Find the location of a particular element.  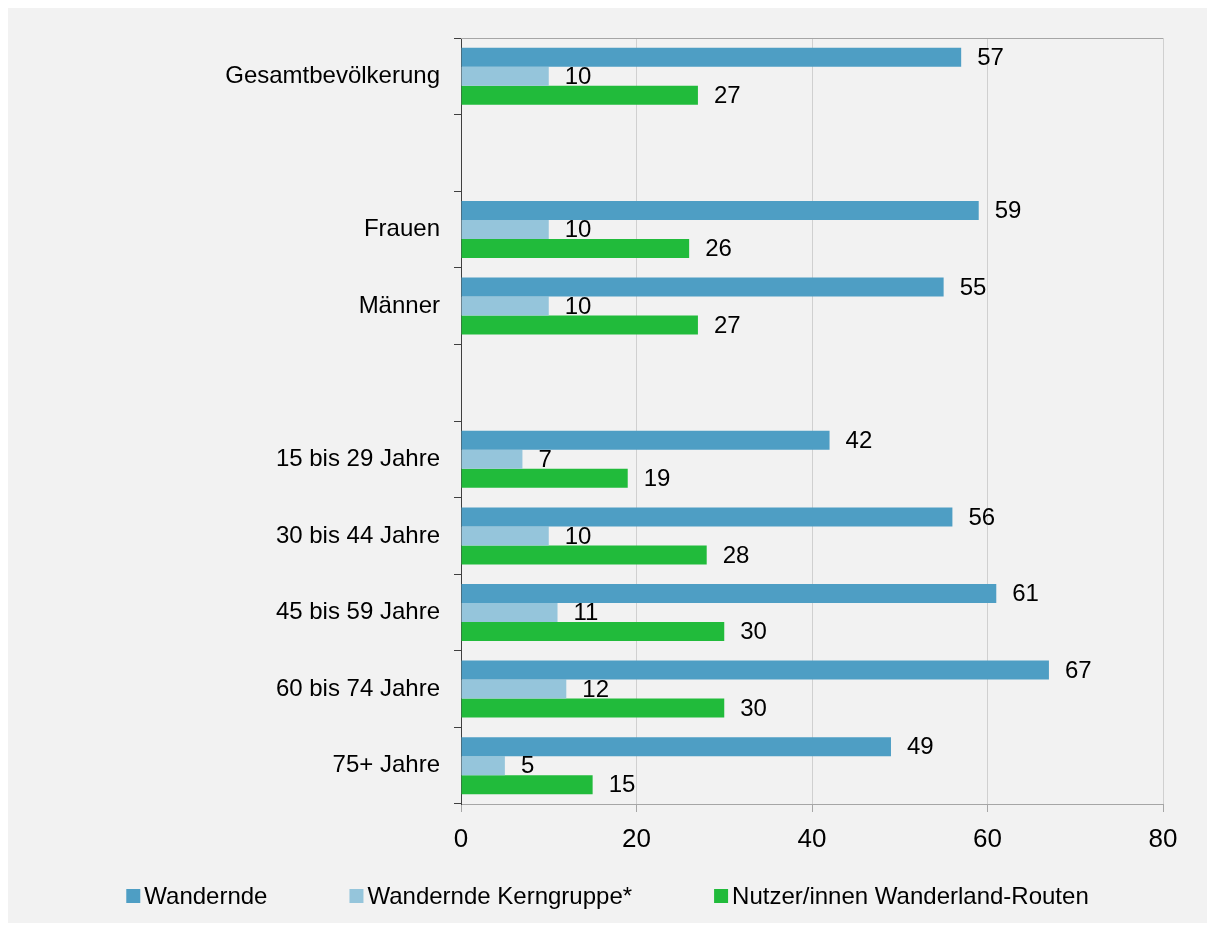

data-label: 5 is located at coordinates (527, 765).